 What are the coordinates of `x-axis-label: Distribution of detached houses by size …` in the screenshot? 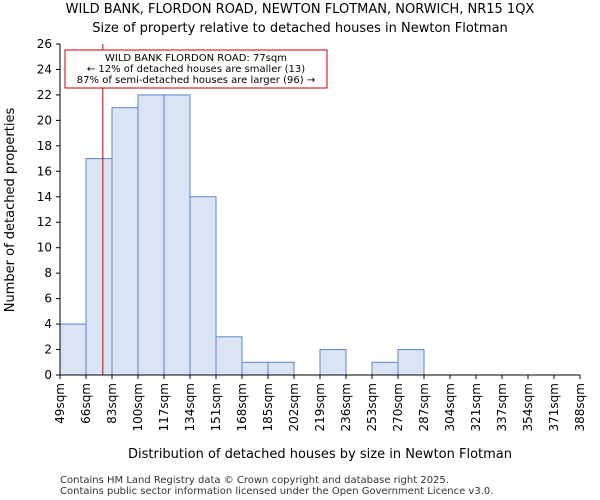 It's located at (320, 454).